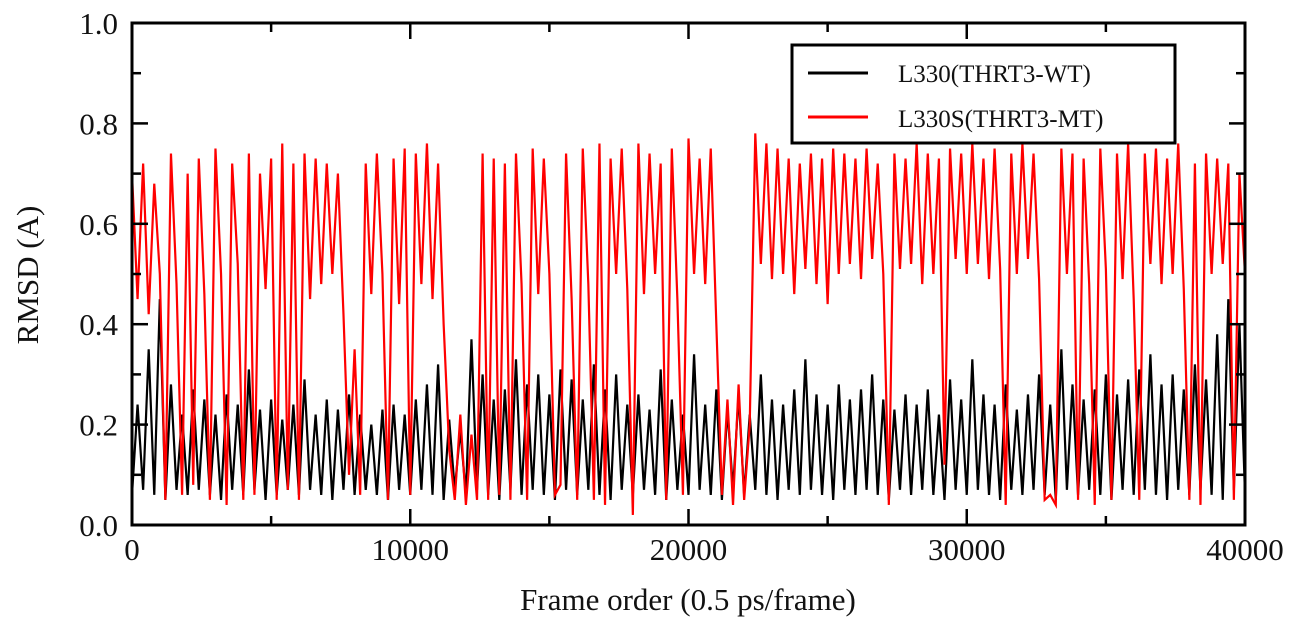  I want to click on legend-box, so click(983, 94).